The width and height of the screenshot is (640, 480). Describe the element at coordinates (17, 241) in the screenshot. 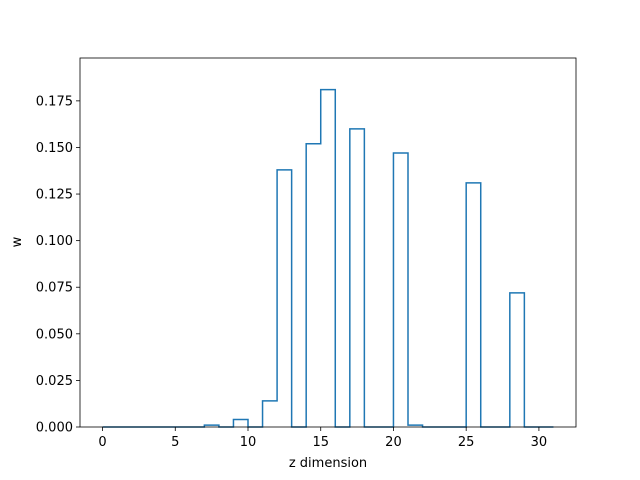

I see `y-axis-label: w` at that location.